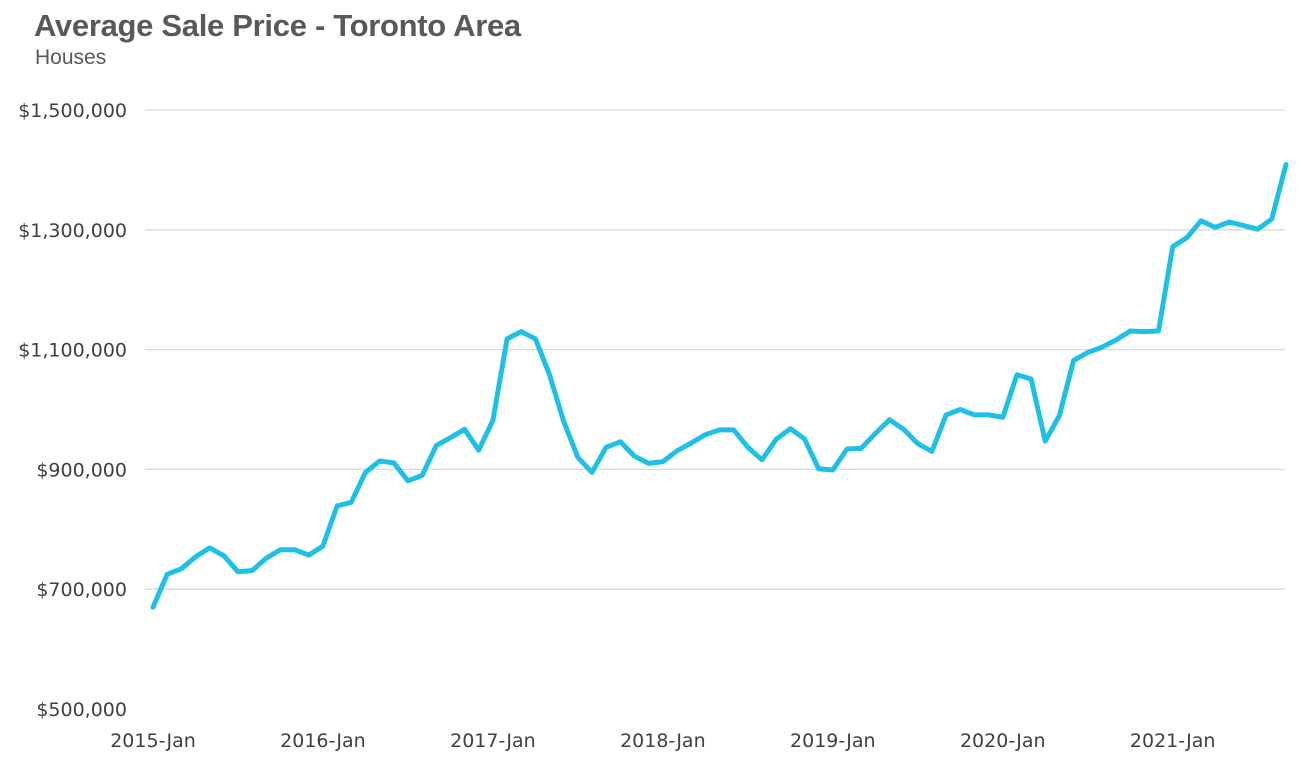 The width and height of the screenshot is (1301, 759). What do you see at coordinates (493, 741) in the screenshot?
I see `x-tick-label: 2017-Jan` at bounding box center [493, 741].